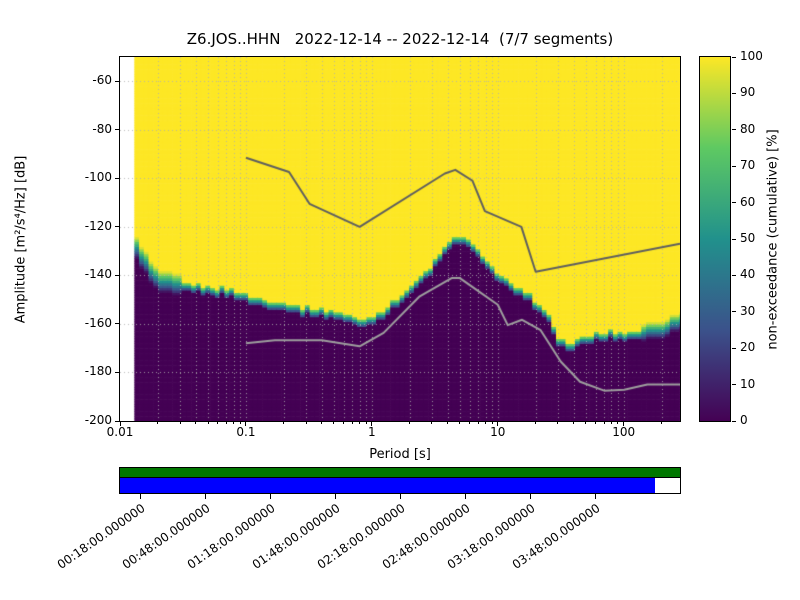 This screenshot has height=600, width=800. Describe the element at coordinates (751, 56) in the screenshot. I see `colorbar-tick-label: 100` at that location.